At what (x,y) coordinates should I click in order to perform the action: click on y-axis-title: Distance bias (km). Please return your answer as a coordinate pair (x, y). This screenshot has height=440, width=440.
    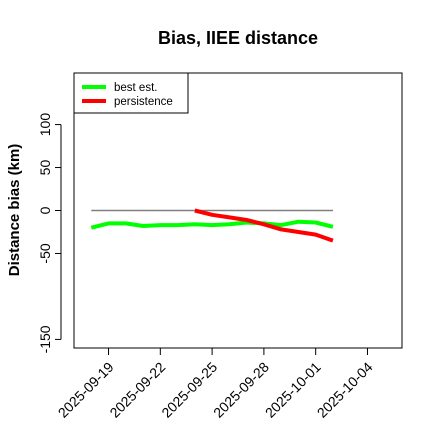
    Looking at the image, I should click on (14, 210).